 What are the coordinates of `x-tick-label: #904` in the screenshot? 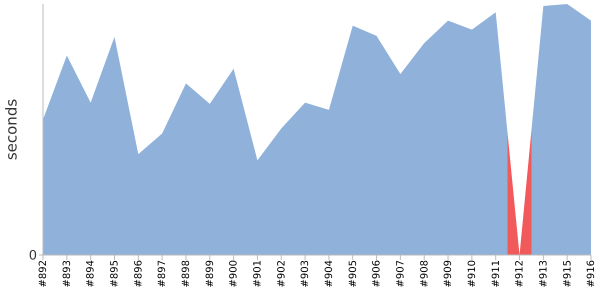 It's located at (330, 274).